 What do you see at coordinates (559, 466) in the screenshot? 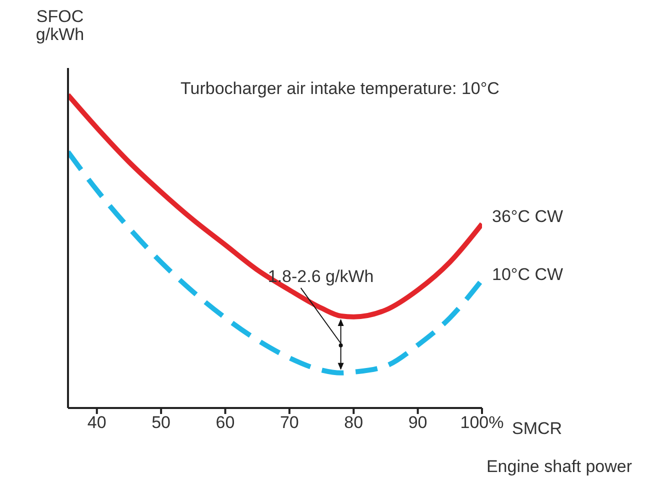
I see `x-axis-title: Engine shaft power` at bounding box center [559, 466].